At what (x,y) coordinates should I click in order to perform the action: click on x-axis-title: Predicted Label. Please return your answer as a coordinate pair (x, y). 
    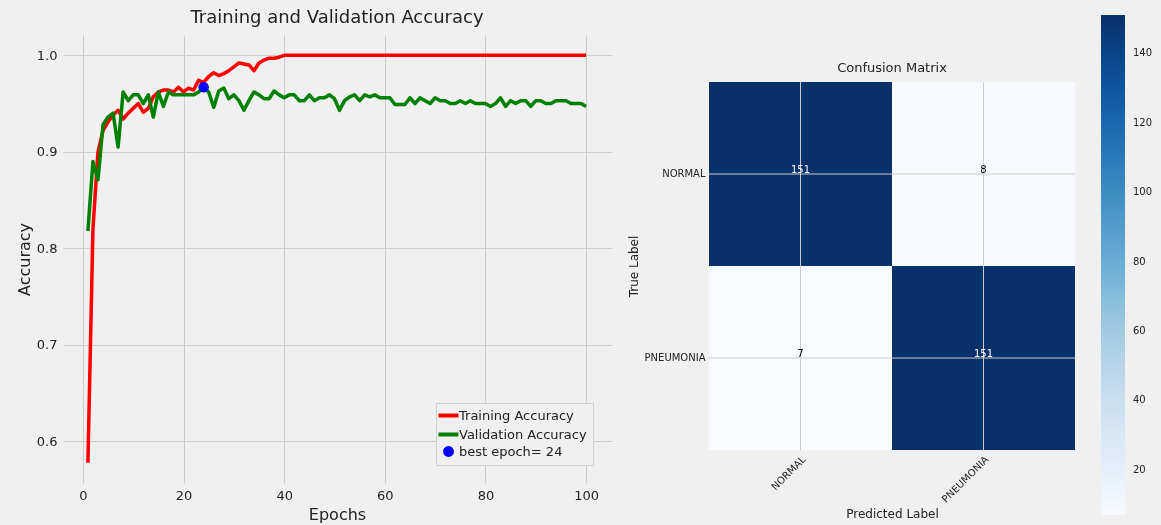
    Looking at the image, I should click on (892, 513).